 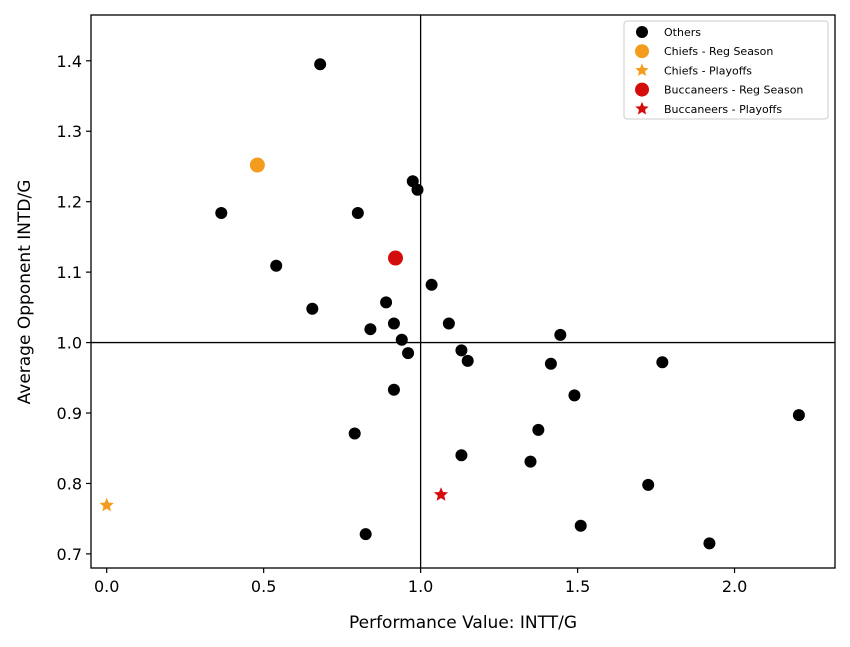 I want to click on legend-box, so click(x=726, y=70).